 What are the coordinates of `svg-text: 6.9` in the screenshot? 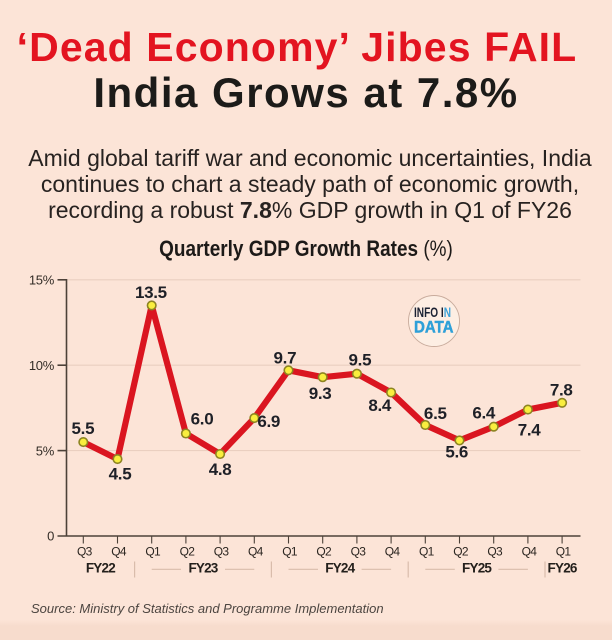 It's located at (268, 421).